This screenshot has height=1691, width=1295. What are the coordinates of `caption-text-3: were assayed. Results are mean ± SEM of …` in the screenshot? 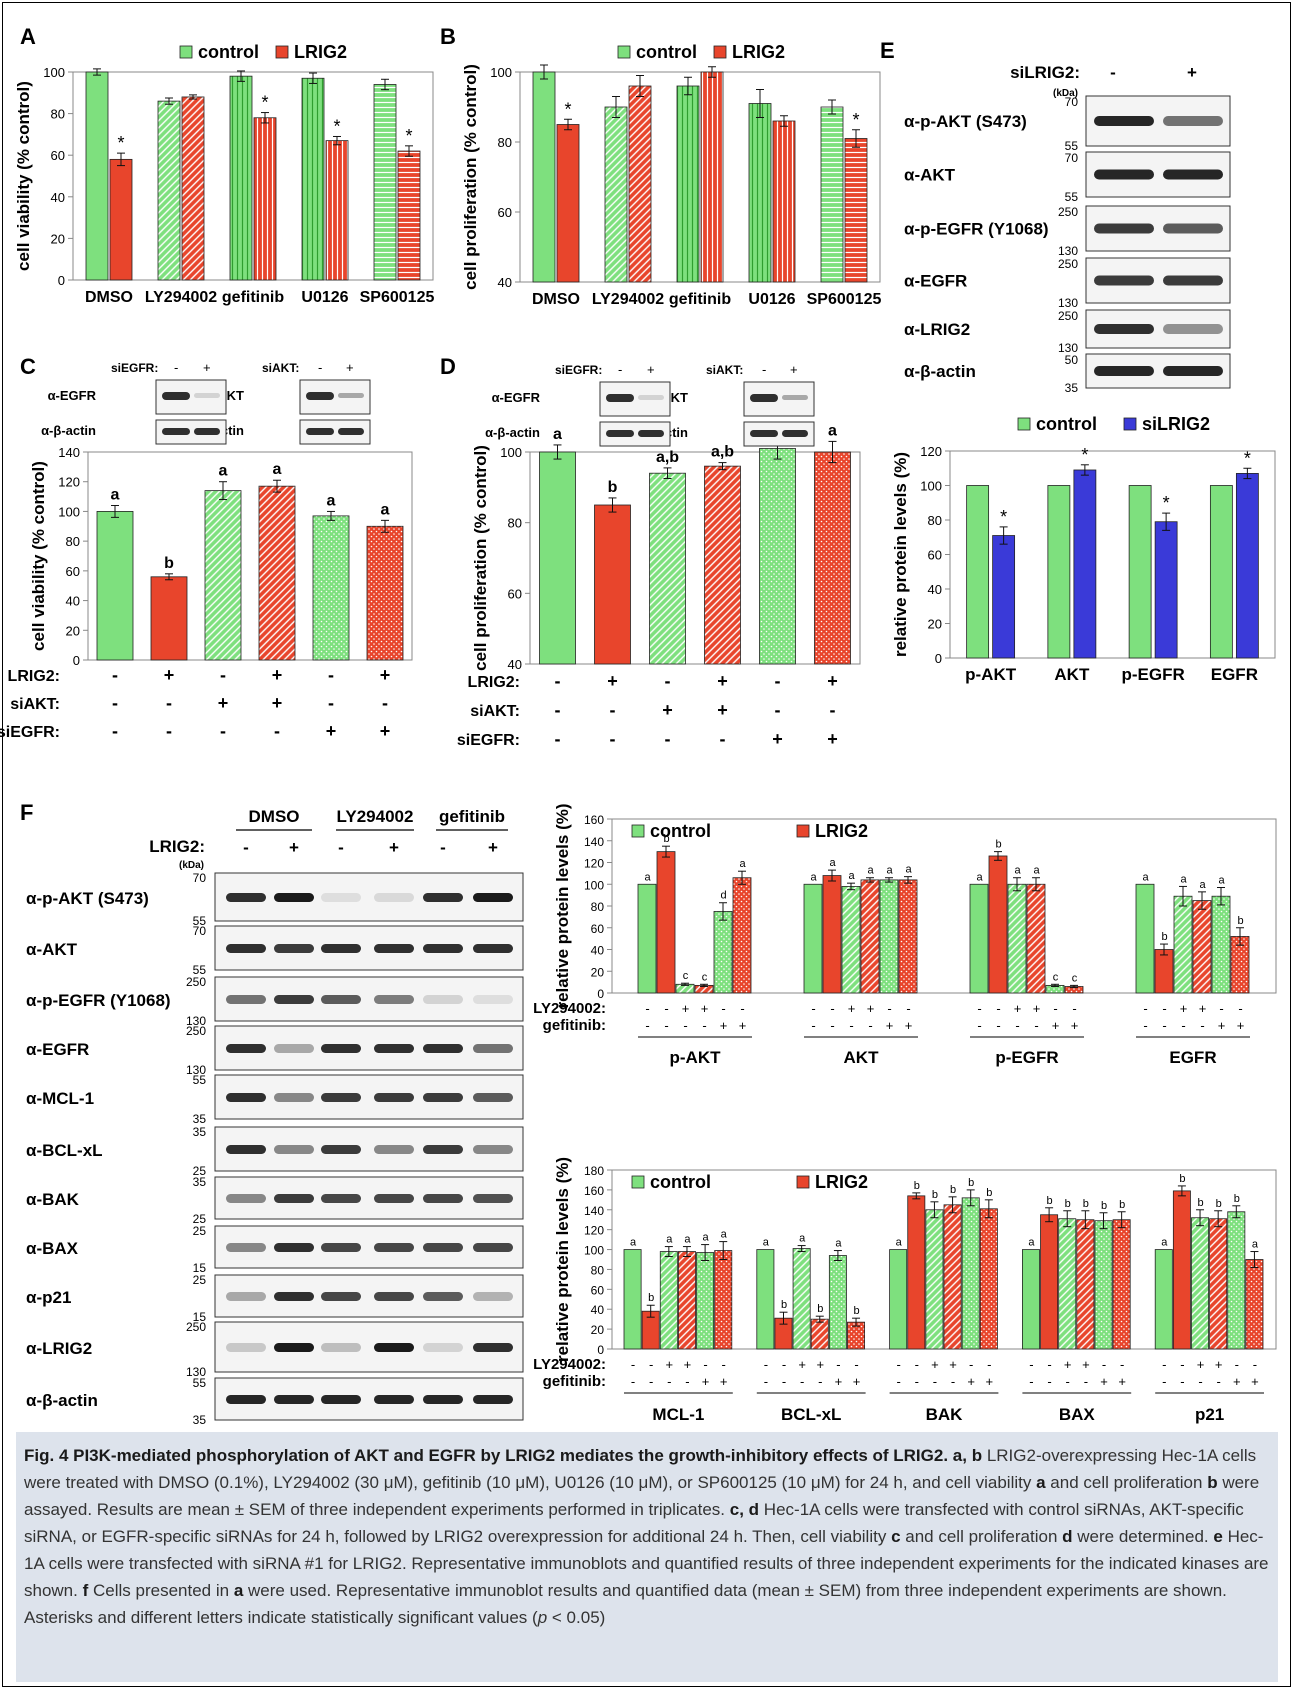 It's located at (642, 1496).